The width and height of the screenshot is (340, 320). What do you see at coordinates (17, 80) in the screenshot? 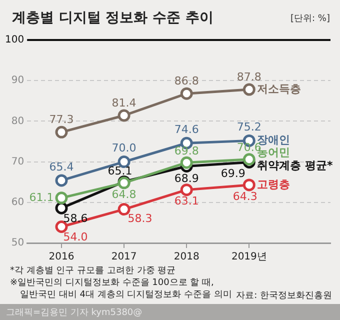
I see `y-tick-label: 90` at bounding box center [17, 80].